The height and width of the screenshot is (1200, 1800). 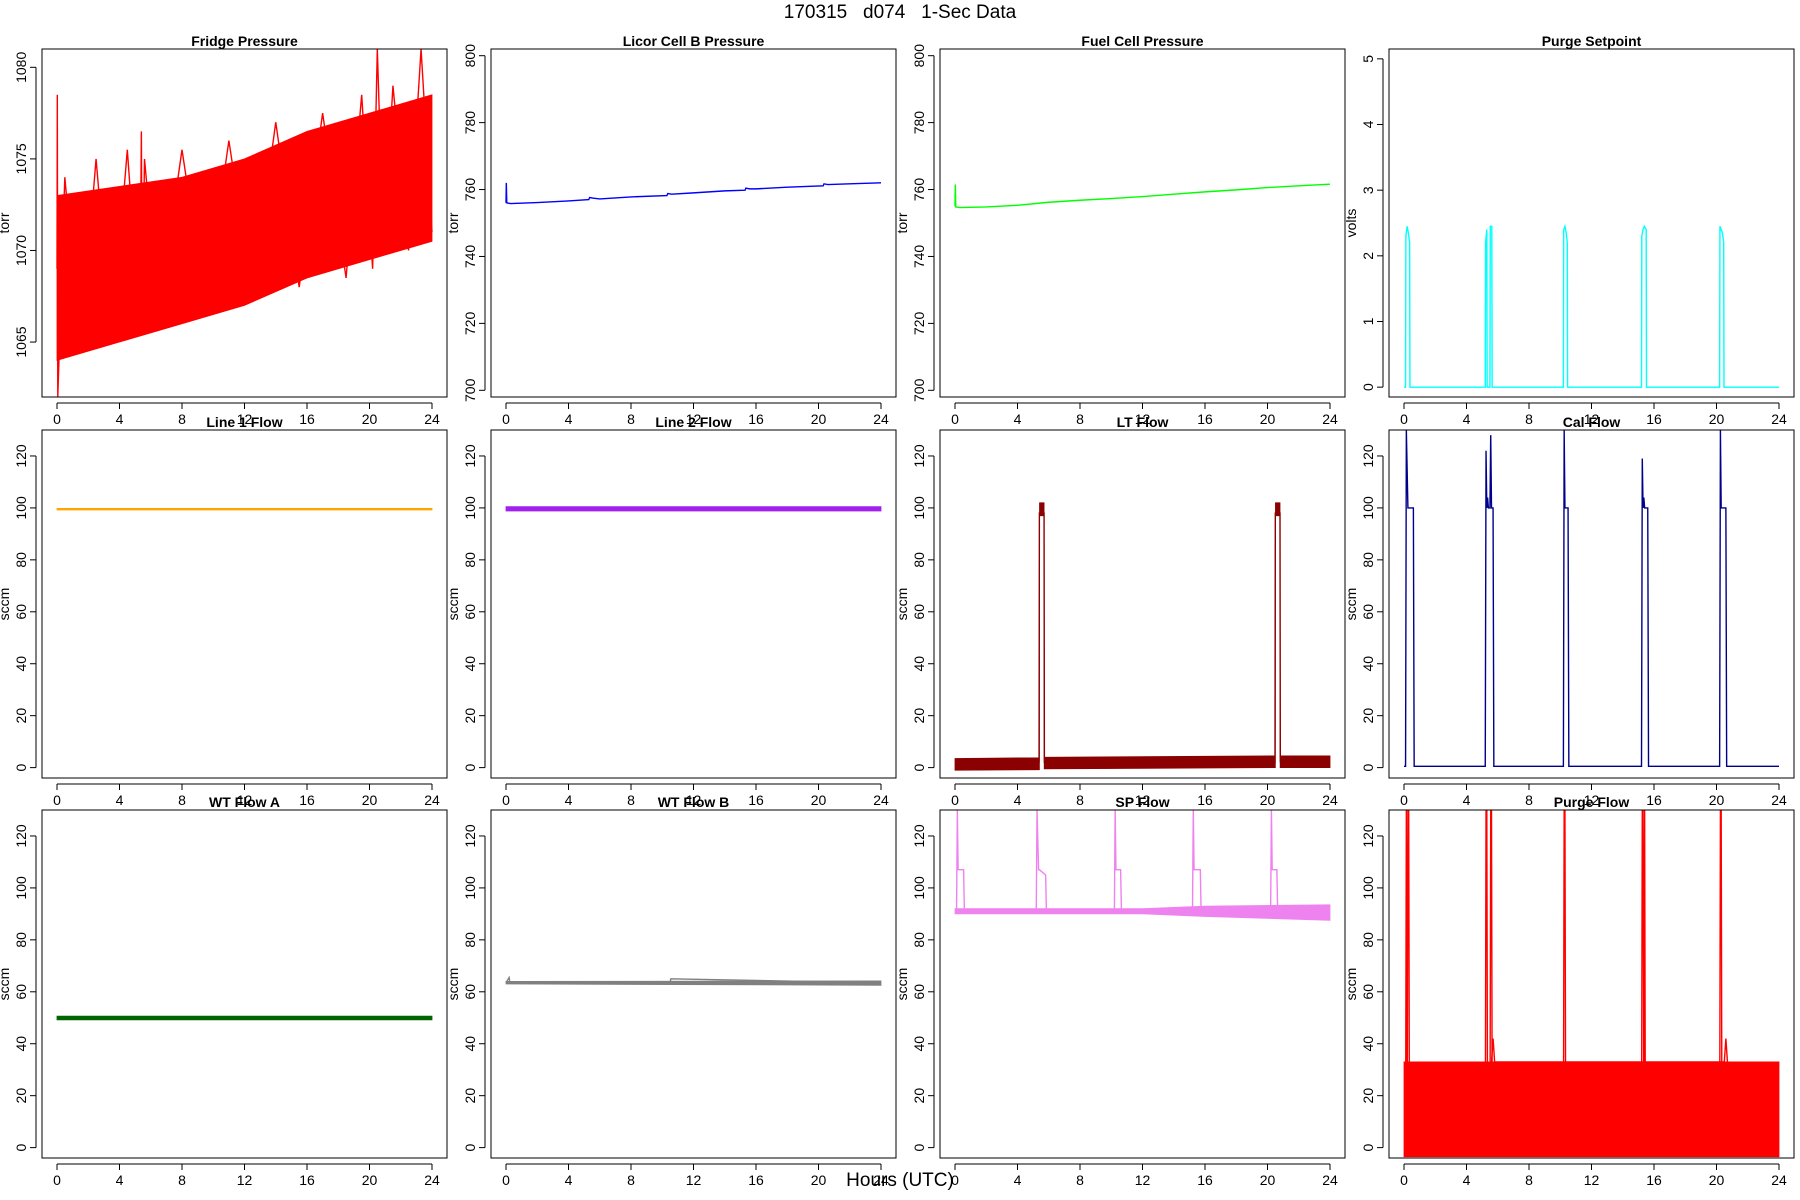 I want to click on chart-title: Line 1 Flow, so click(x=244, y=422).